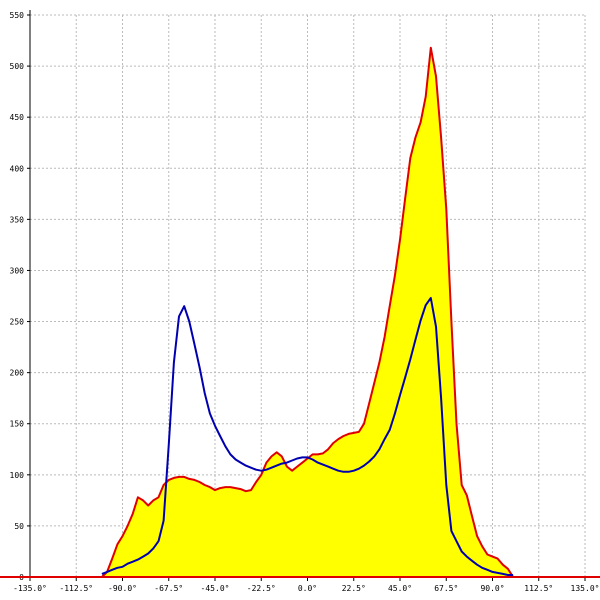 This screenshot has width=600, height=600. What do you see at coordinates (168, 588) in the screenshot?
I see `x-tick-label: -67.5°` at bounding box center [168, 588].